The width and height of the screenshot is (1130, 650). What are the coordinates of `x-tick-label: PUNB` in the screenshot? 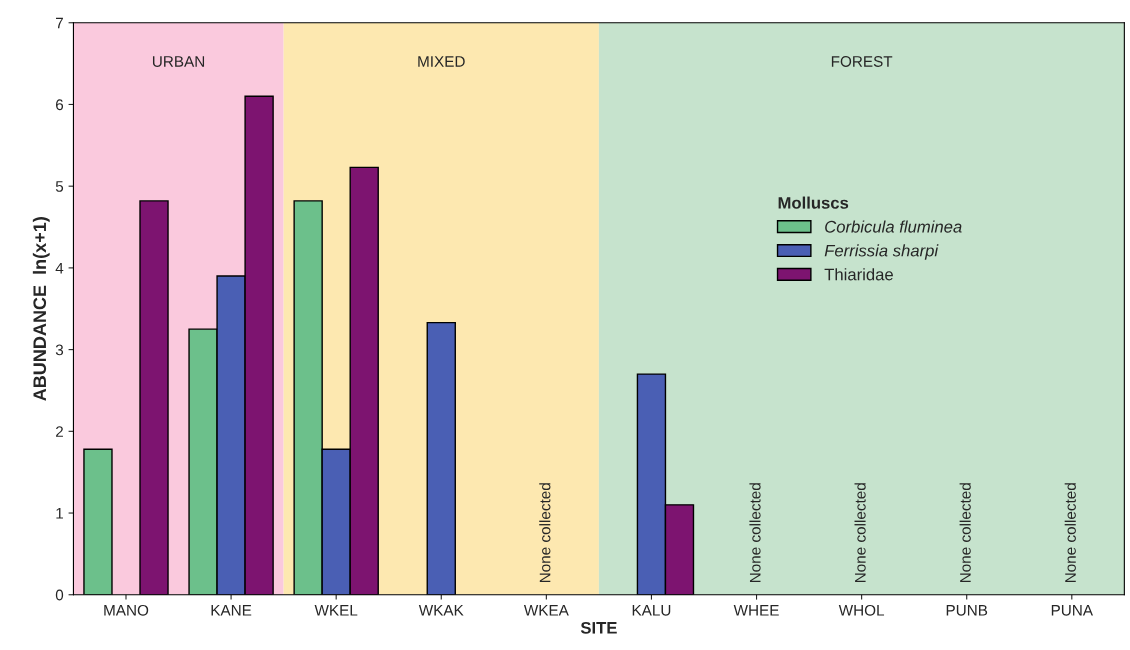 It's located at (967, 610).